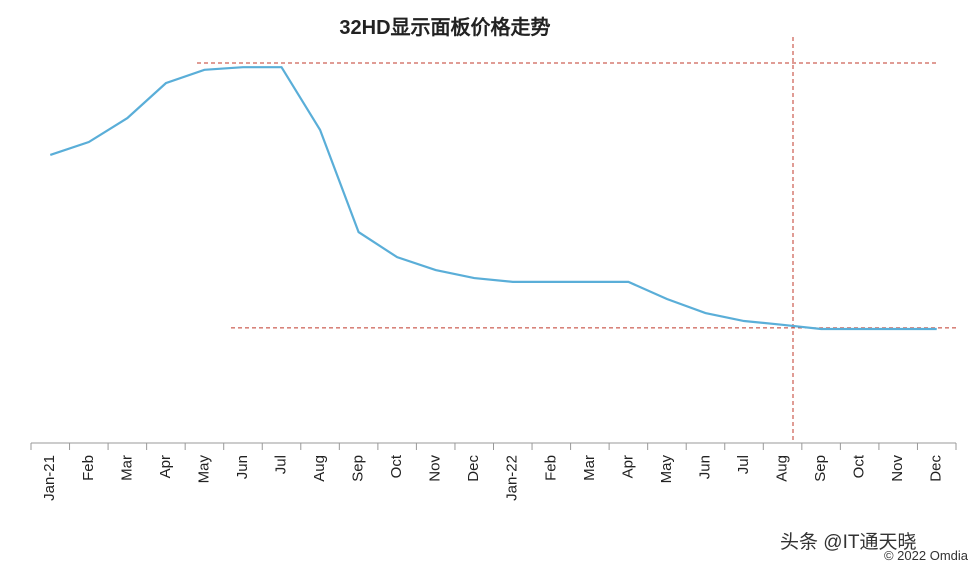  What do you see at coordinates (926, 555) in the screenshot?
I see `credit: © 2022 Omdia` at bounding box center [926, 555].